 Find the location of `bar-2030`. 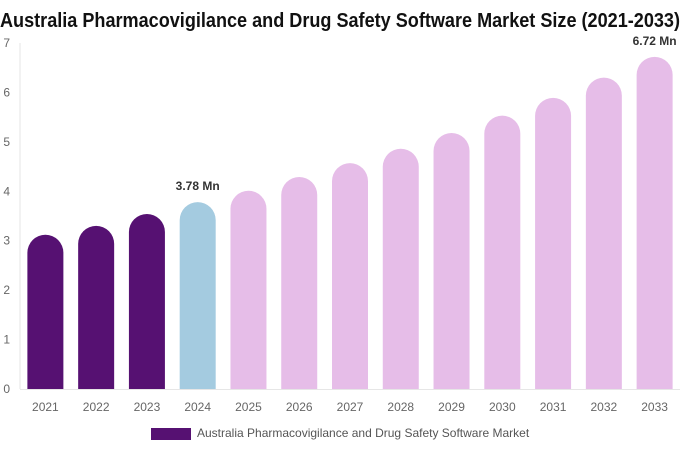

bar-2030 is located at coordinates (502, 252).